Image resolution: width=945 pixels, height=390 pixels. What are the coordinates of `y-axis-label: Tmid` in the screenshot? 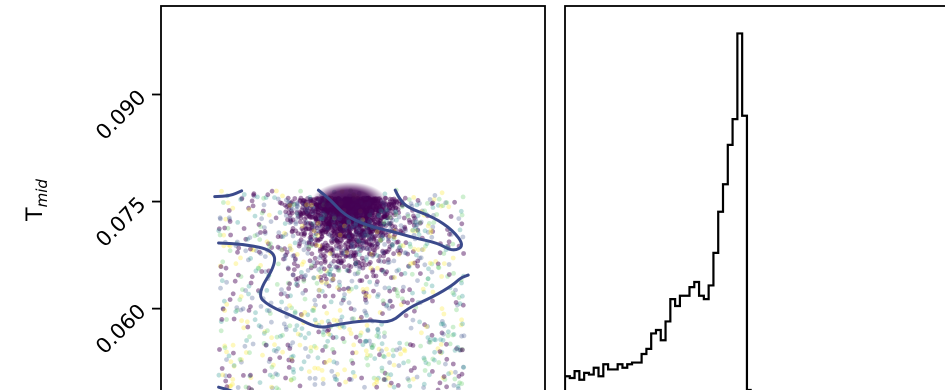 It's located at (37, 200).